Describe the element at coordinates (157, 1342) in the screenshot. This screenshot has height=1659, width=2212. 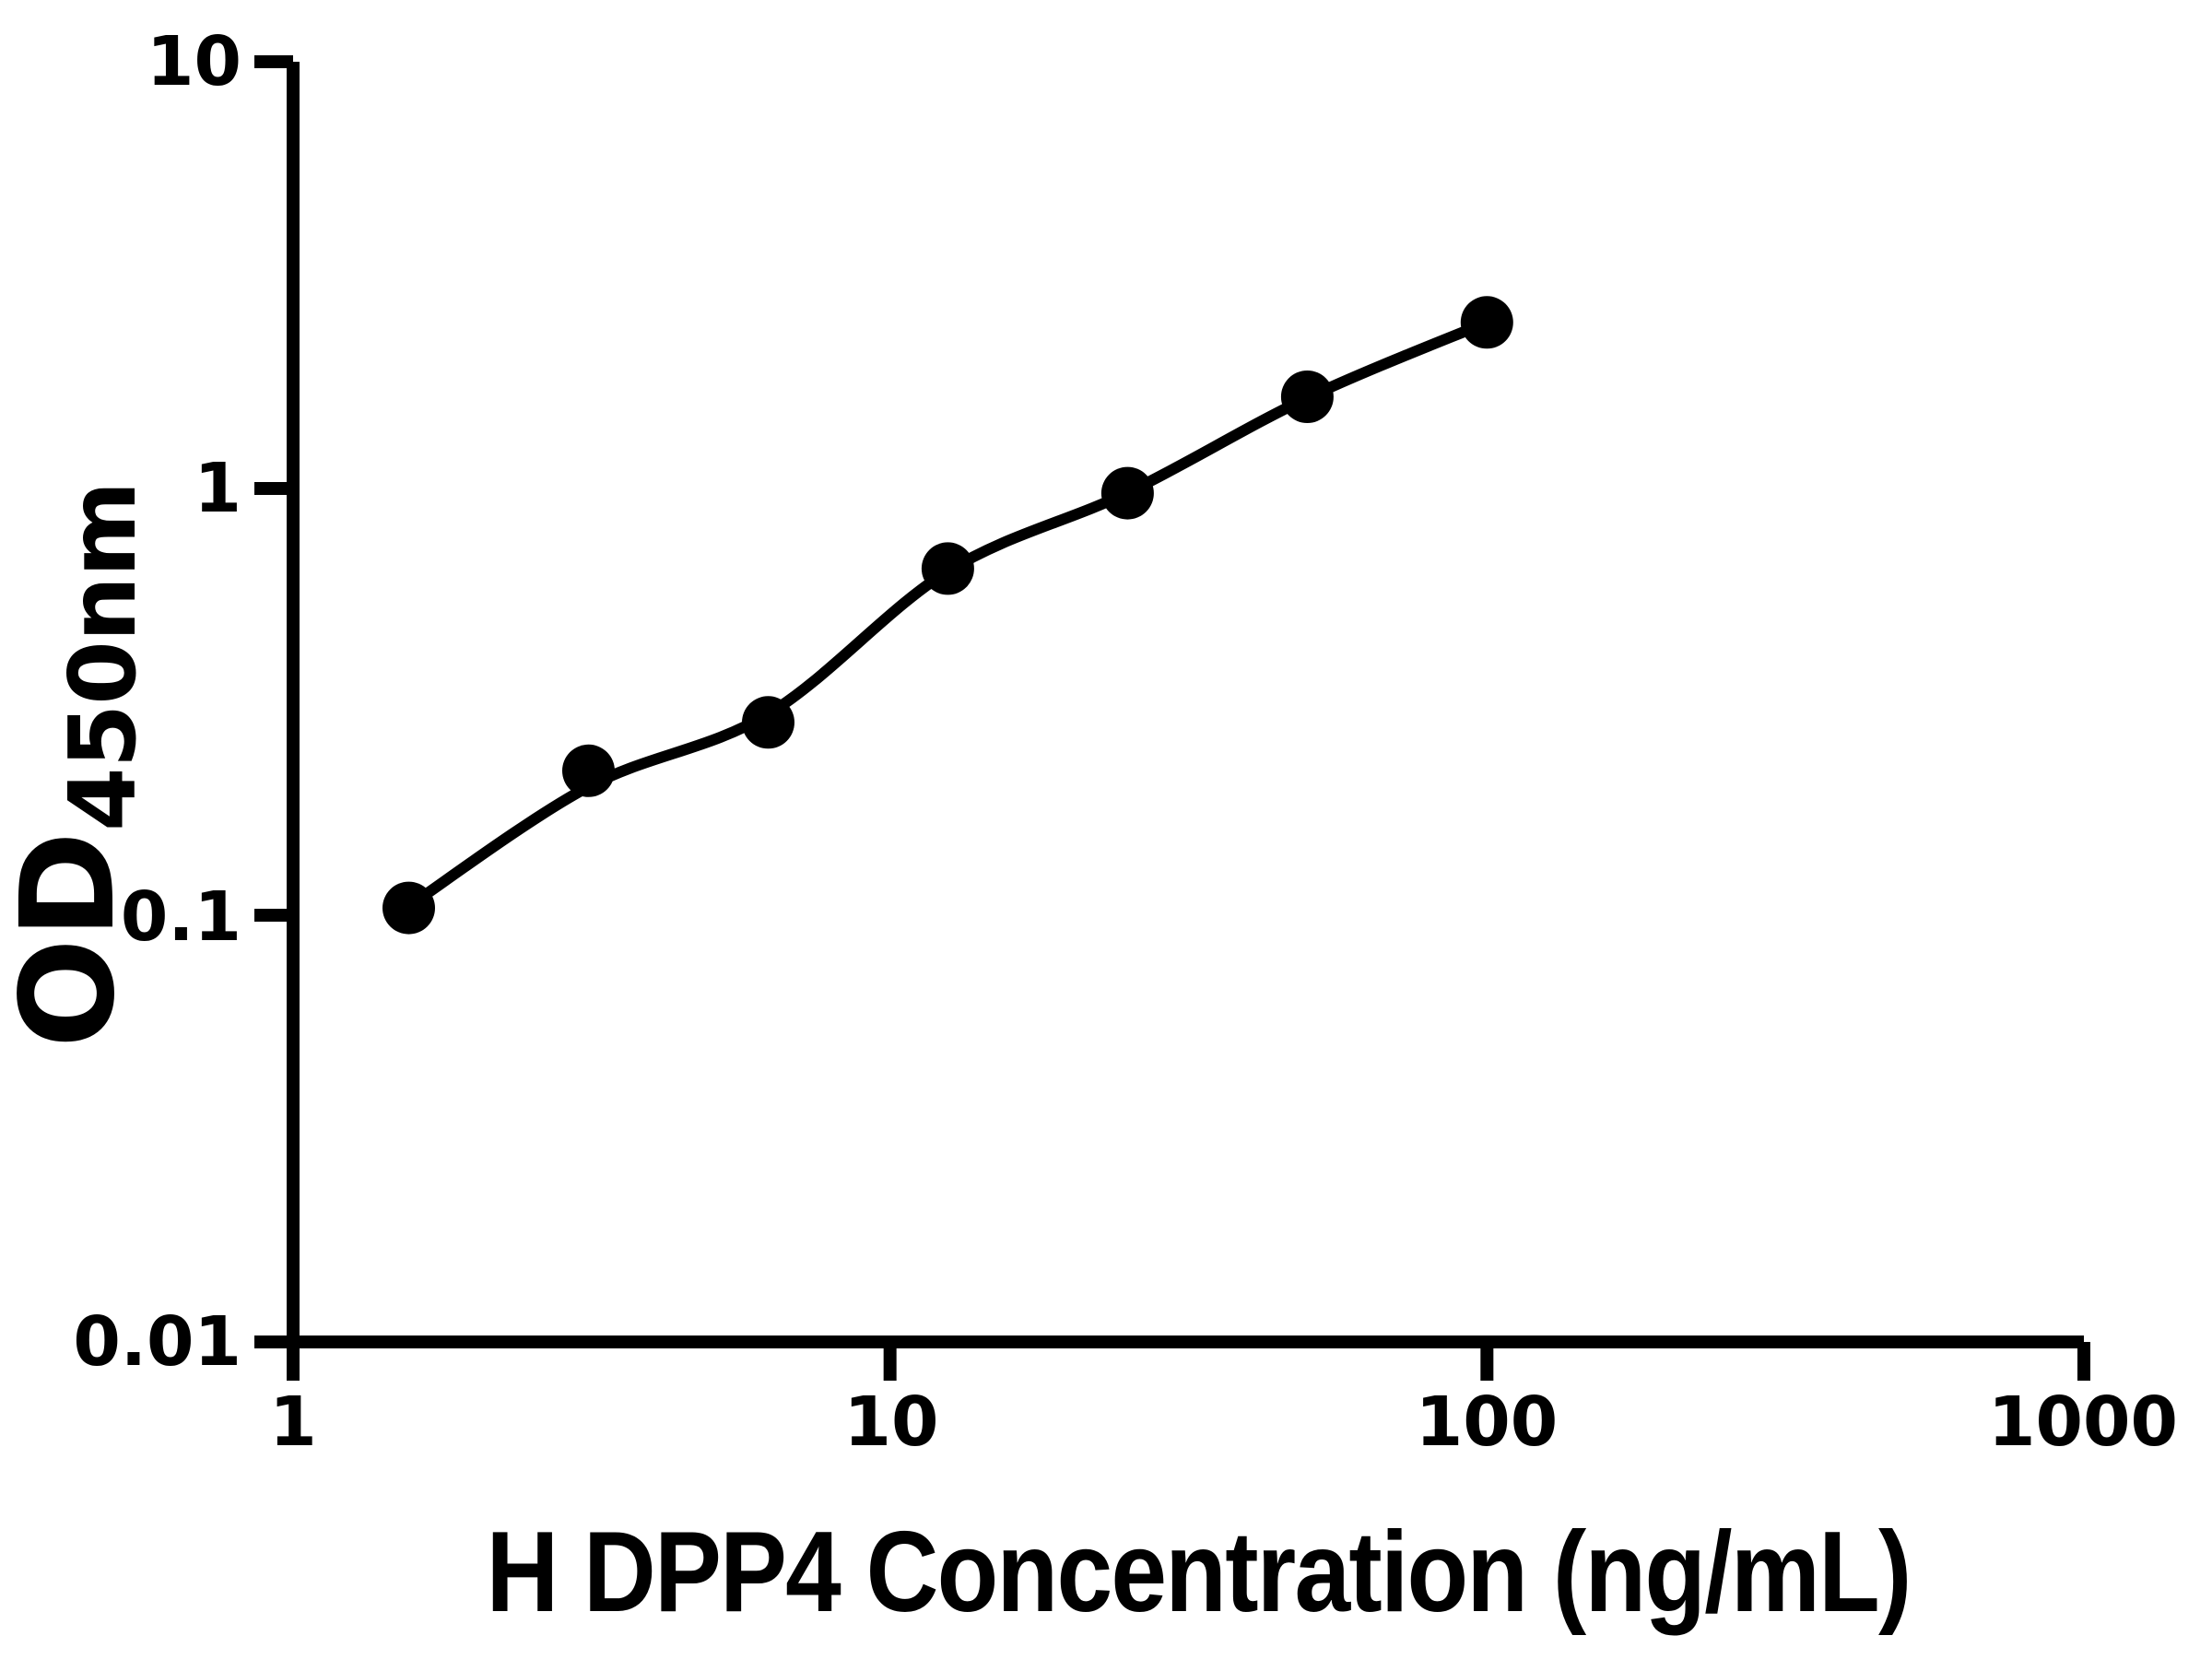
I see `y-tick-label-0.01: 0.01` at that location.